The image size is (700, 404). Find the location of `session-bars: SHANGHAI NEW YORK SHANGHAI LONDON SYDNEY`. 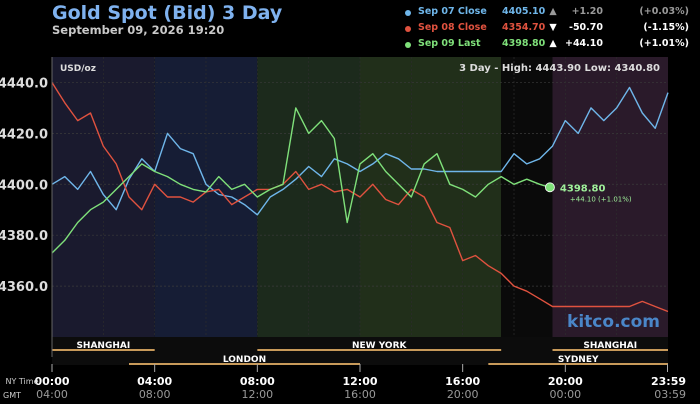

session-bars: SHANGHAI NEW YORK SHANGHAI LONDON SYDNEY is located at coordinates (360, 351).